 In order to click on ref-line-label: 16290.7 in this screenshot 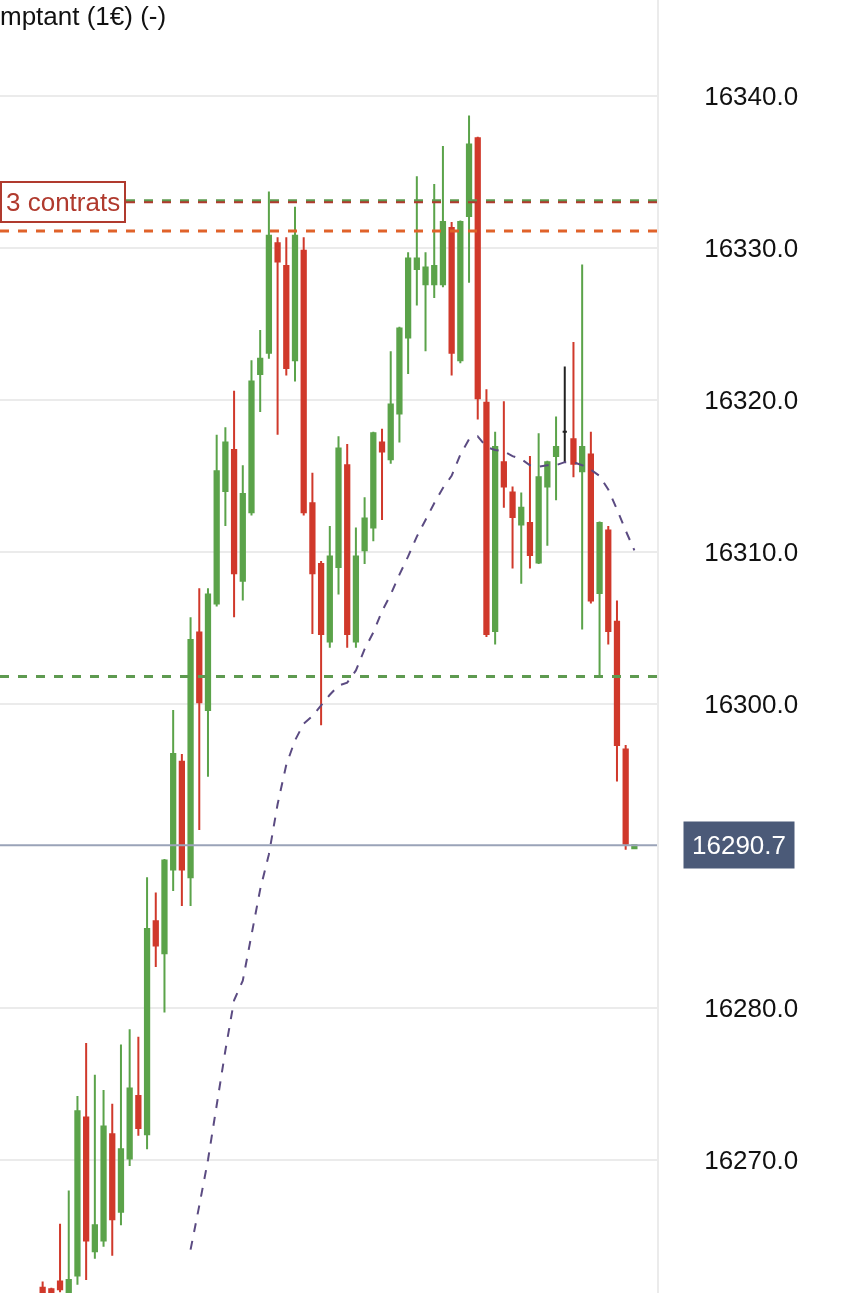, I will do `click(739, 845)`.